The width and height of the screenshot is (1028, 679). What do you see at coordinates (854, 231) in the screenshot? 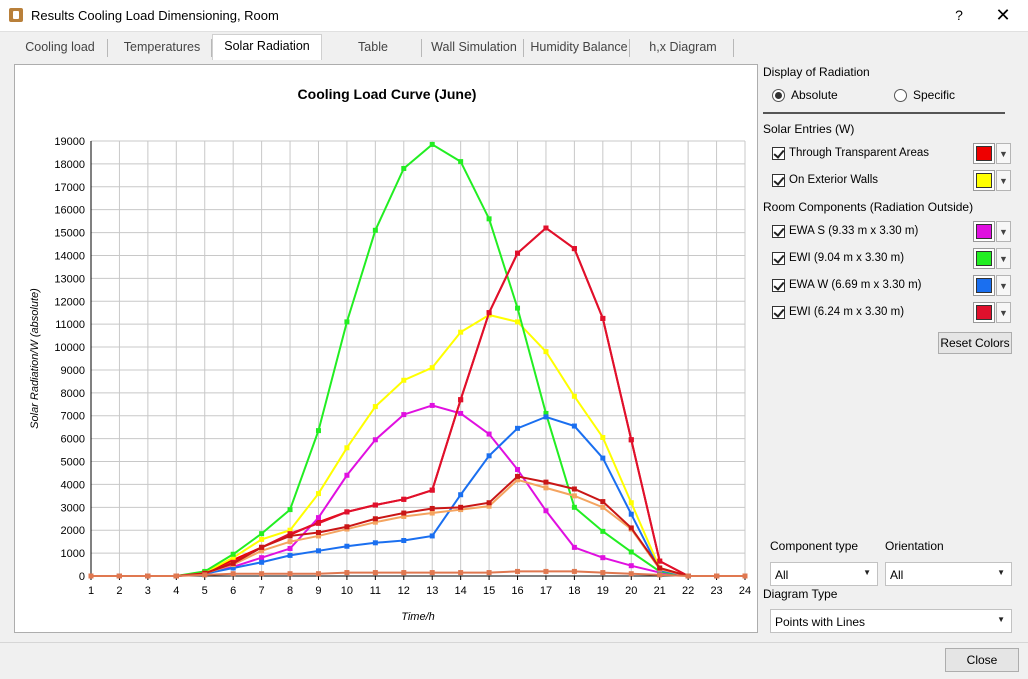
I see `component-label: EWA S (9.33 m x 3.30 m)` at bounding box center [854, 231].